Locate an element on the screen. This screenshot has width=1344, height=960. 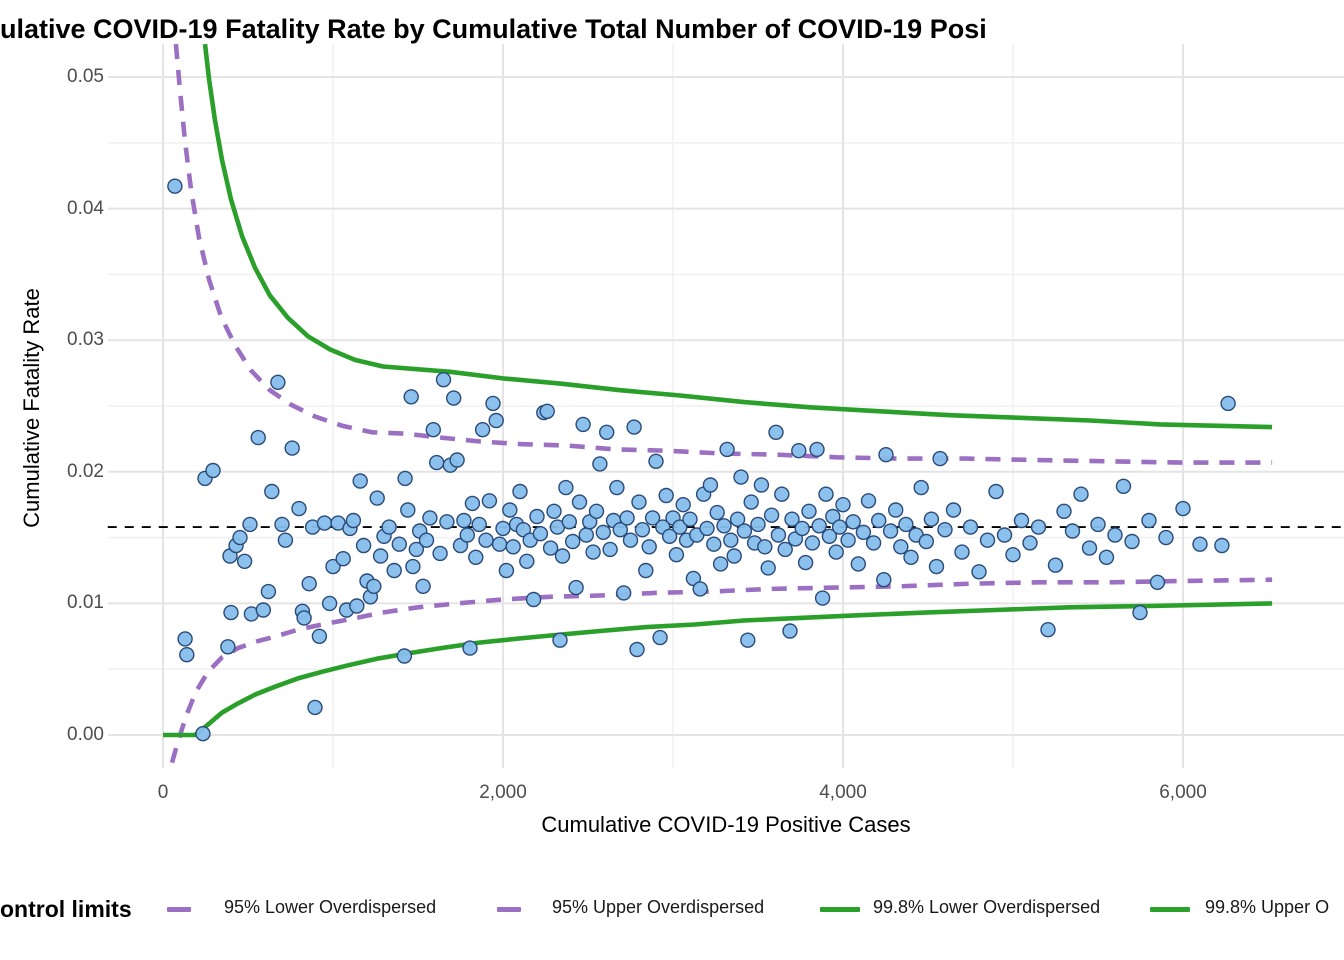
y-tick-label-0.03: 0.03 is located at coordinates (85, 340).